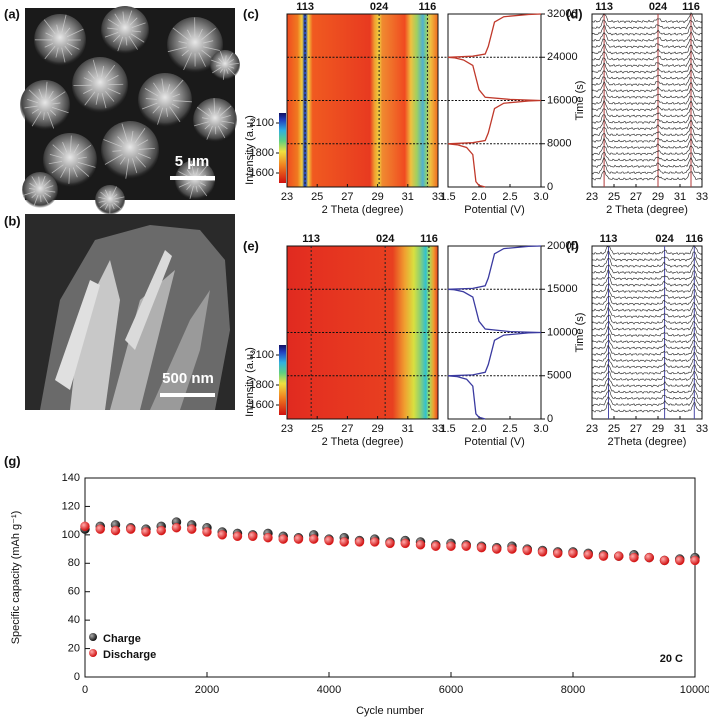  I want to click on y-tick-label: 5000, so click(559, 376).